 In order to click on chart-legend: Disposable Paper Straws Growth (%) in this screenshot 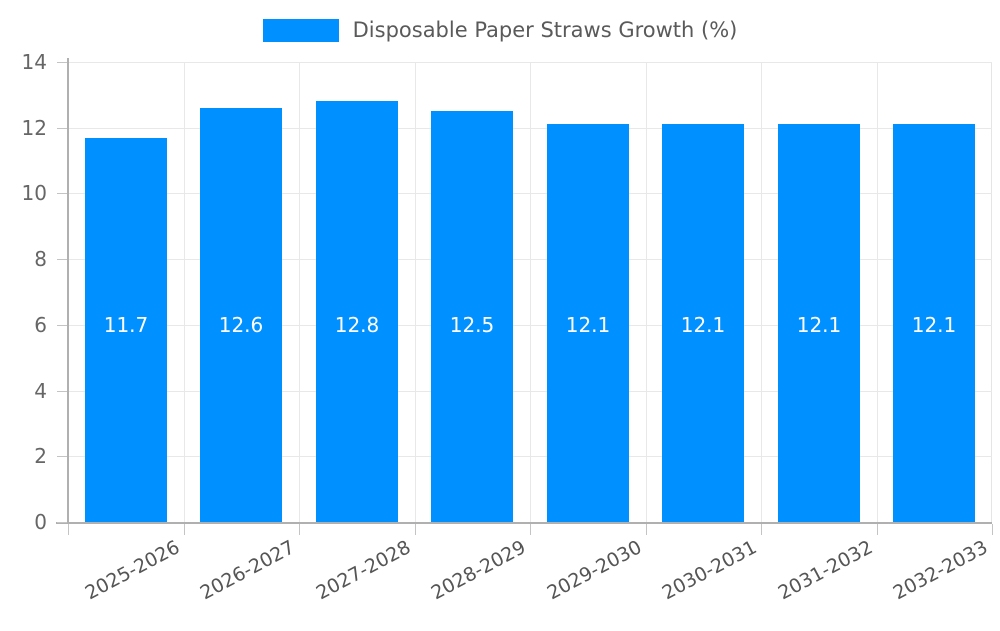, I will do `click(500, 30)`.